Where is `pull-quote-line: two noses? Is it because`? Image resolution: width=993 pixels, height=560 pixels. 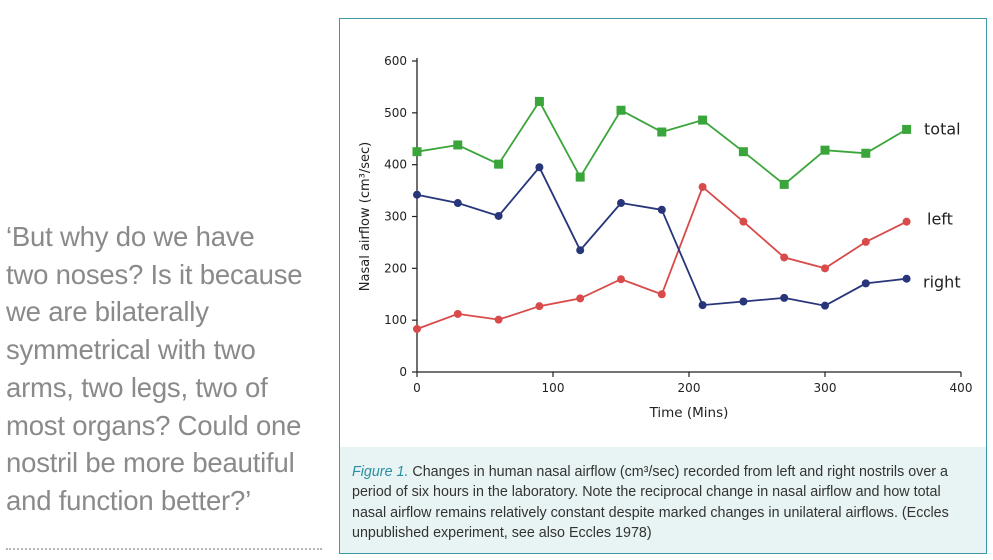 pull-quote-line: two noses? Is it because is located at coordinates (154, 274).